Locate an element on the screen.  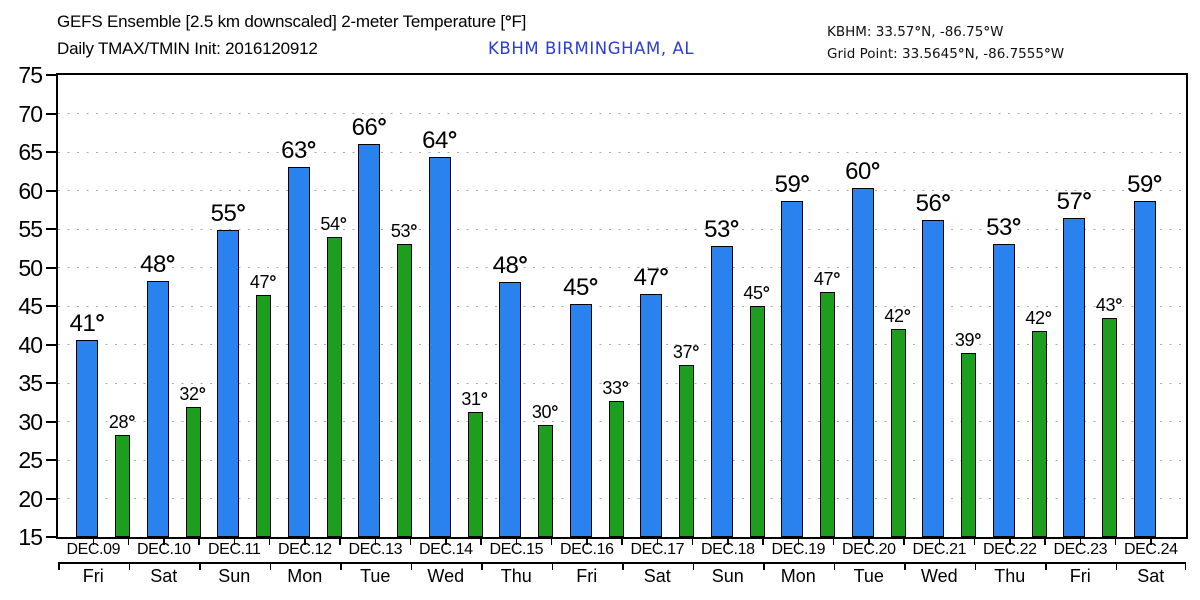
date-label: DEC.11 is located at coordinates (234, 549).